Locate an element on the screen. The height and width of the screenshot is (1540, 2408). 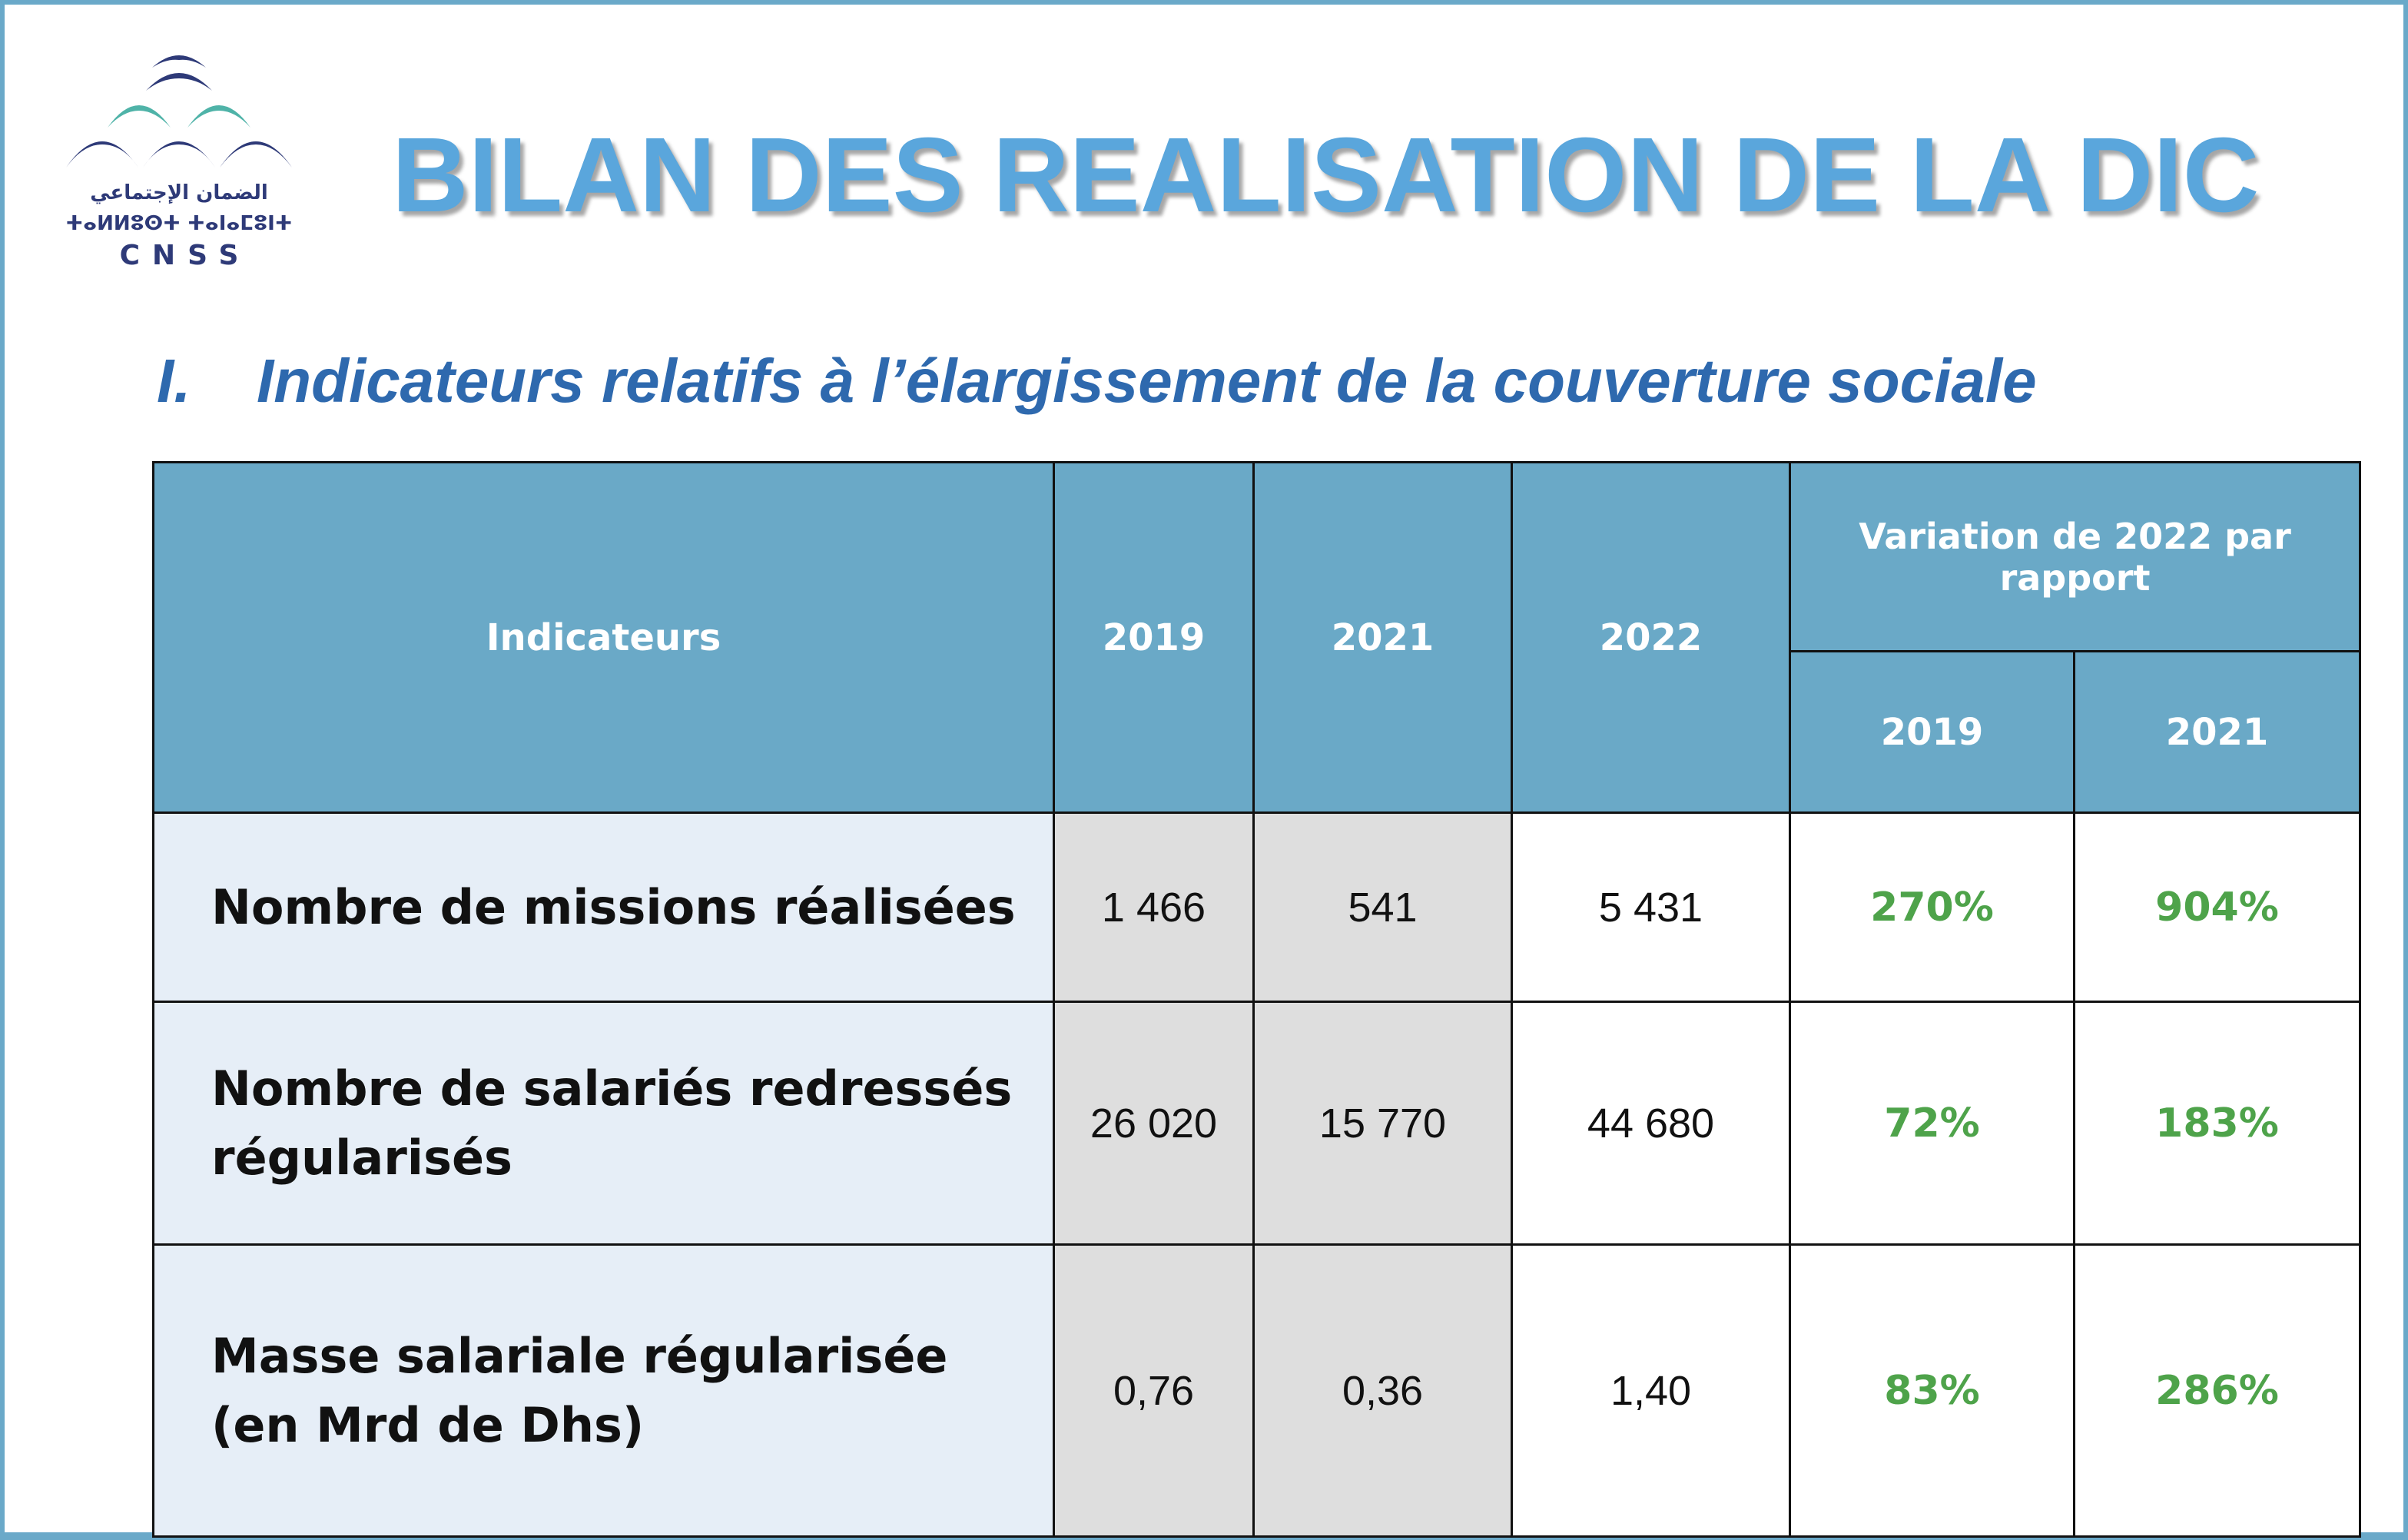
cnss-logo: الضمان الإجتماعي ⵜⴰⵍⵍⵓⵙⵜ ⵜⴰⵏⴰⵎⵓⵏⵜ CNSS is located at coordinates (179, 160).